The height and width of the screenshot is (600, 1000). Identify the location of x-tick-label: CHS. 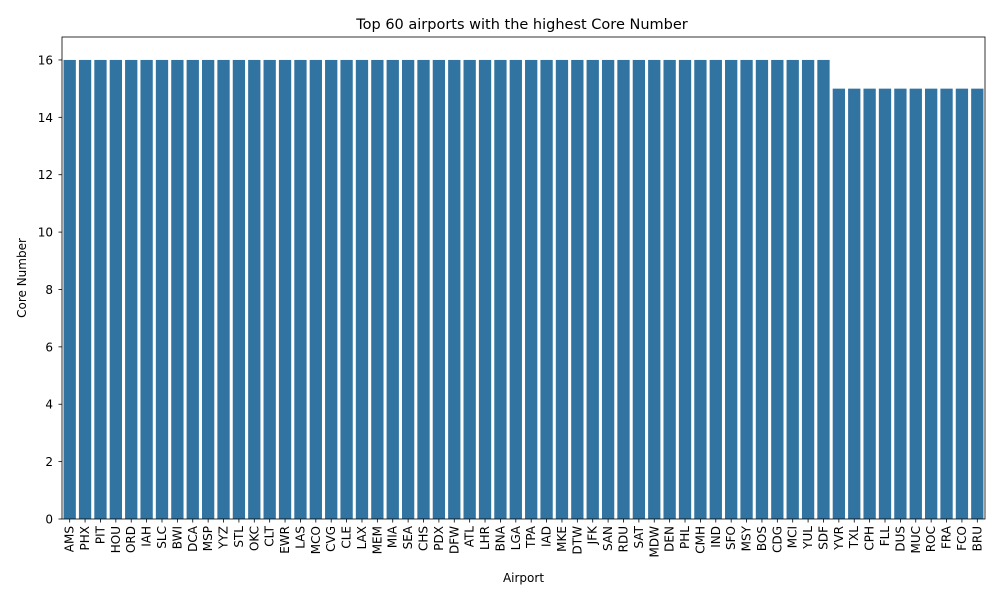
(424, 538).